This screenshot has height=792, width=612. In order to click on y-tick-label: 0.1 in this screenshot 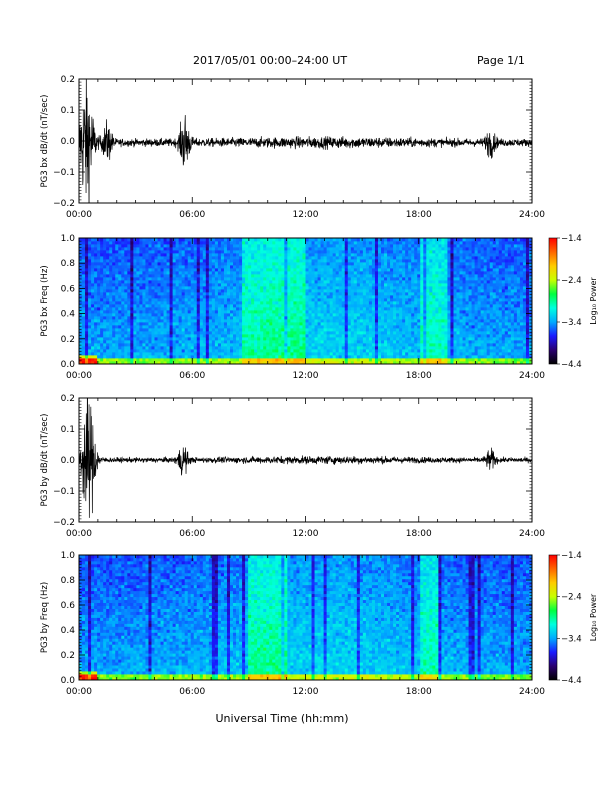, I will do `click(68, 111)`.